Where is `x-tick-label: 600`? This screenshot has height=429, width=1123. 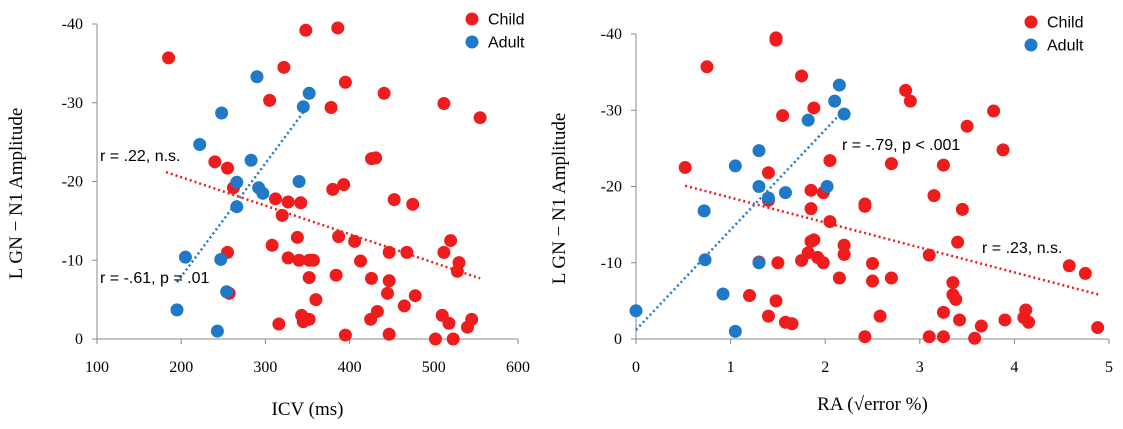
x-tick-label: 600 is located at coordinates (518, 367).